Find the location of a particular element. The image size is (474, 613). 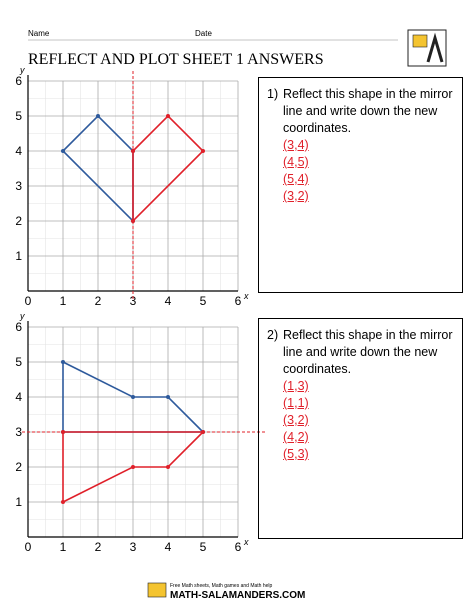

answer: (5,4) is located at coordinates (296, 179).